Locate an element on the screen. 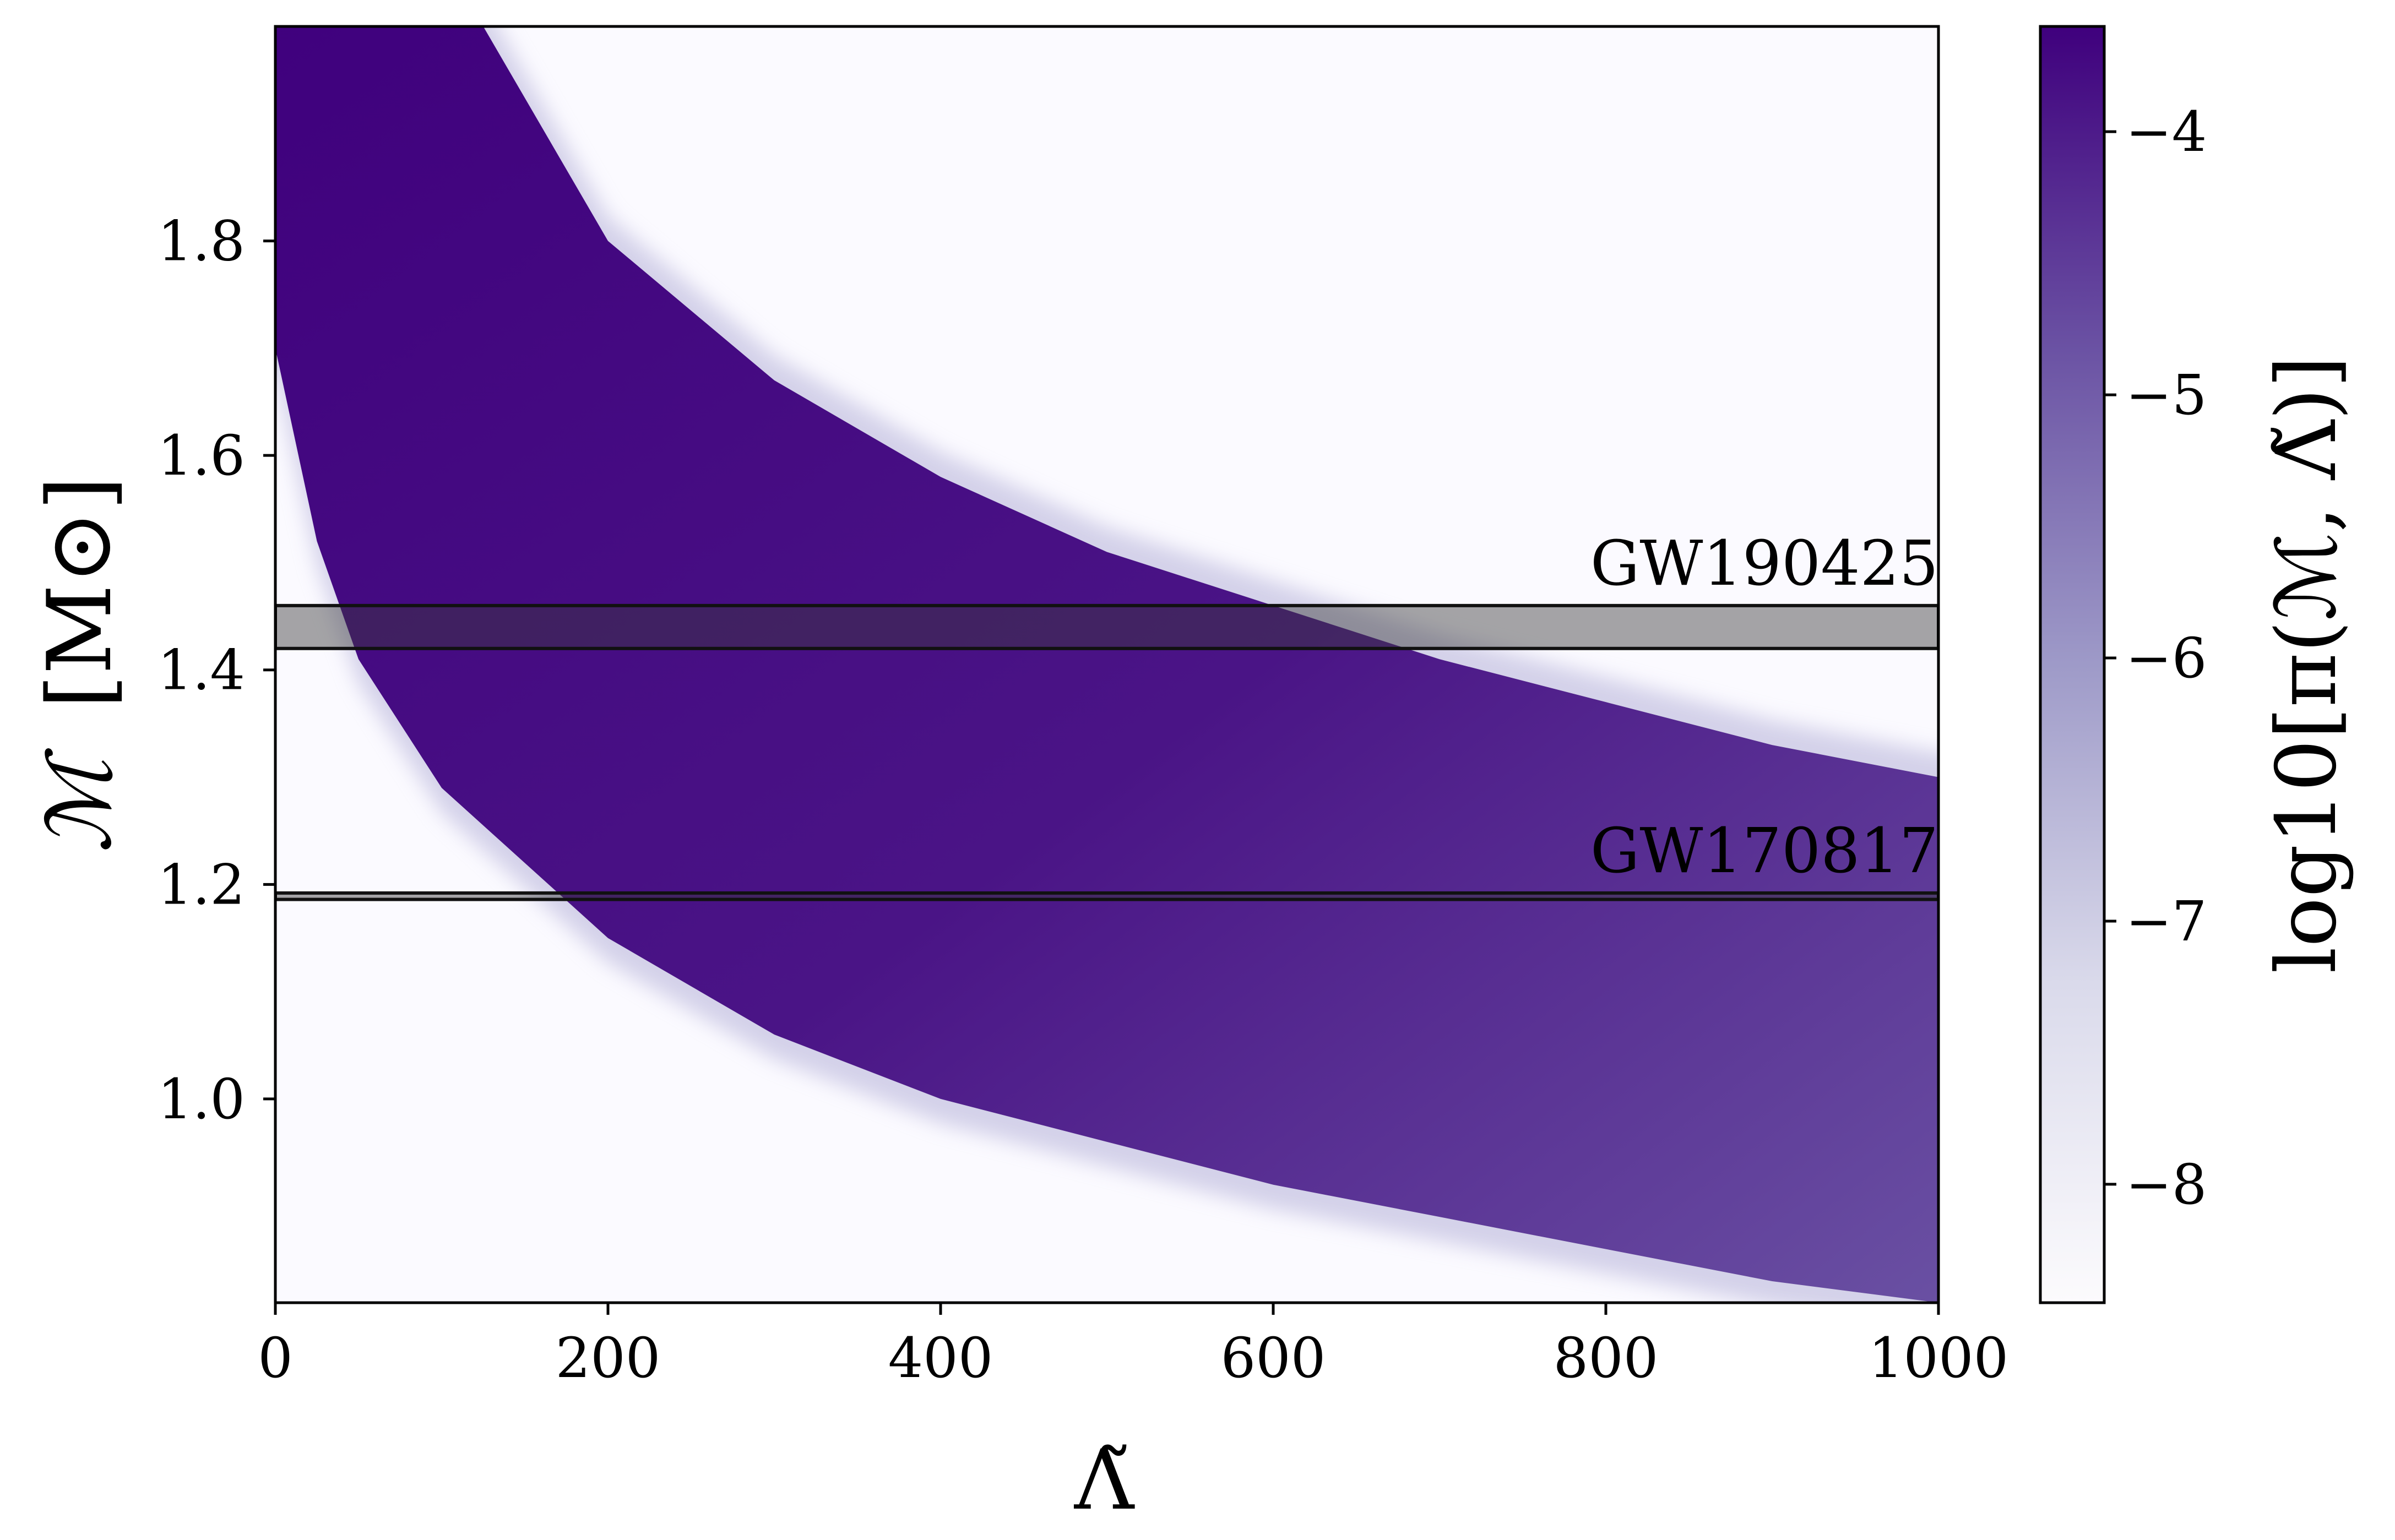 This screenshot has width=2395, height=1540. x-tick-label: 0 is located at coordinates (275, 1358).